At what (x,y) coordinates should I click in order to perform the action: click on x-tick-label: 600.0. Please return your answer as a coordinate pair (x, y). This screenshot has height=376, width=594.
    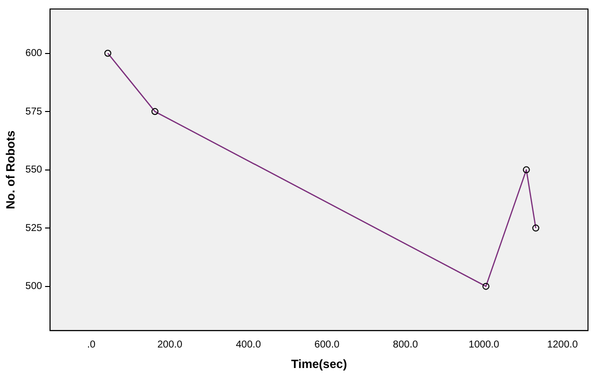
    Looking at the image, I should click on (327, 344).